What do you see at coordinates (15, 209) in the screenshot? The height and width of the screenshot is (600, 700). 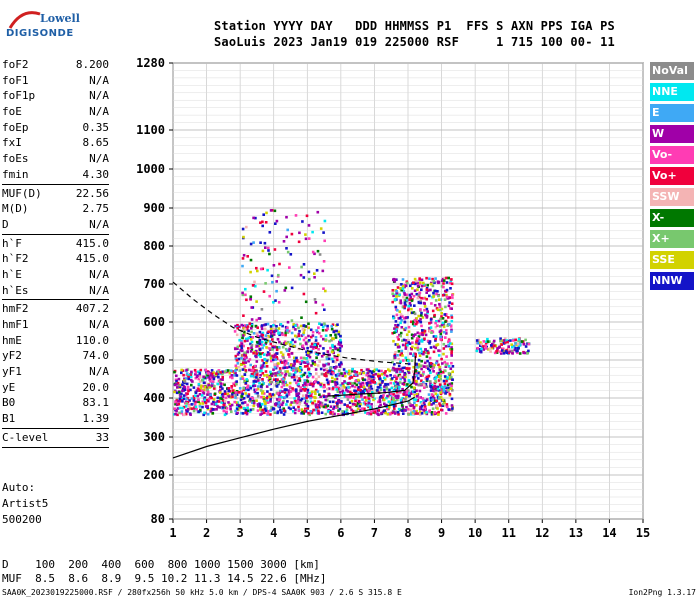 I see `param-name: M(D)` at bounding box center [15, 209].